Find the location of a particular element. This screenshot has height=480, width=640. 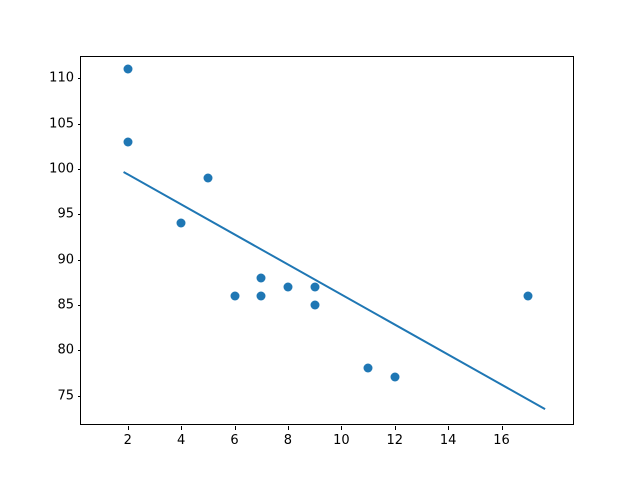

y-tick-label: 105 is located at coordinates (61, 124).